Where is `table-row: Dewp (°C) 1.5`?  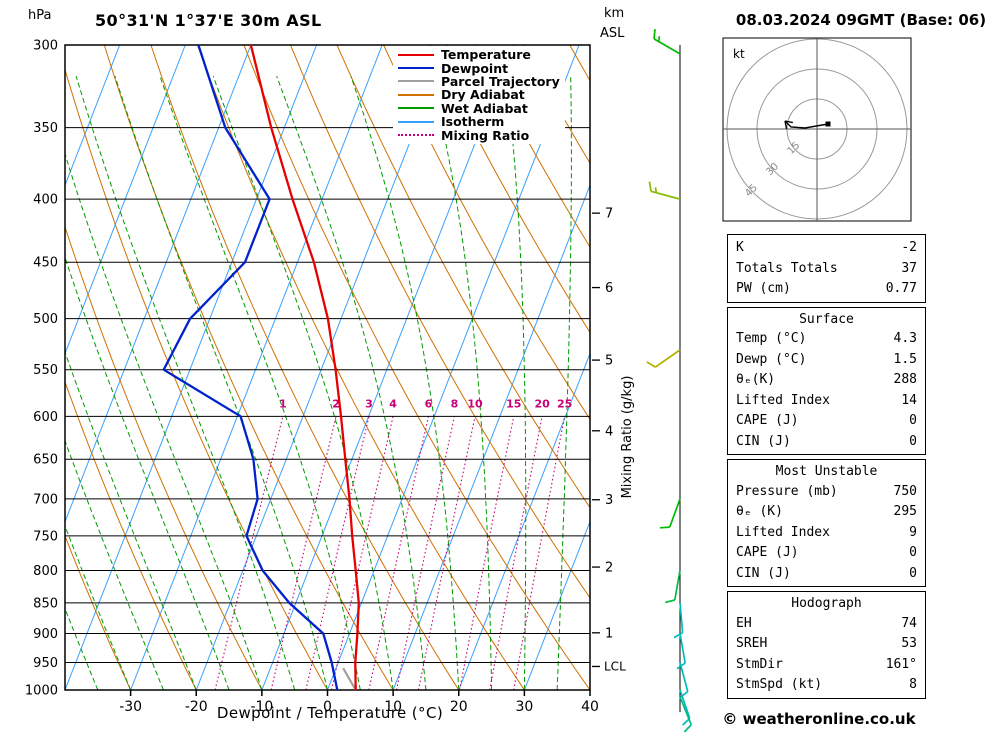 table-row: Dewp (°C) 1.5 is located at coordinates (826, 360).